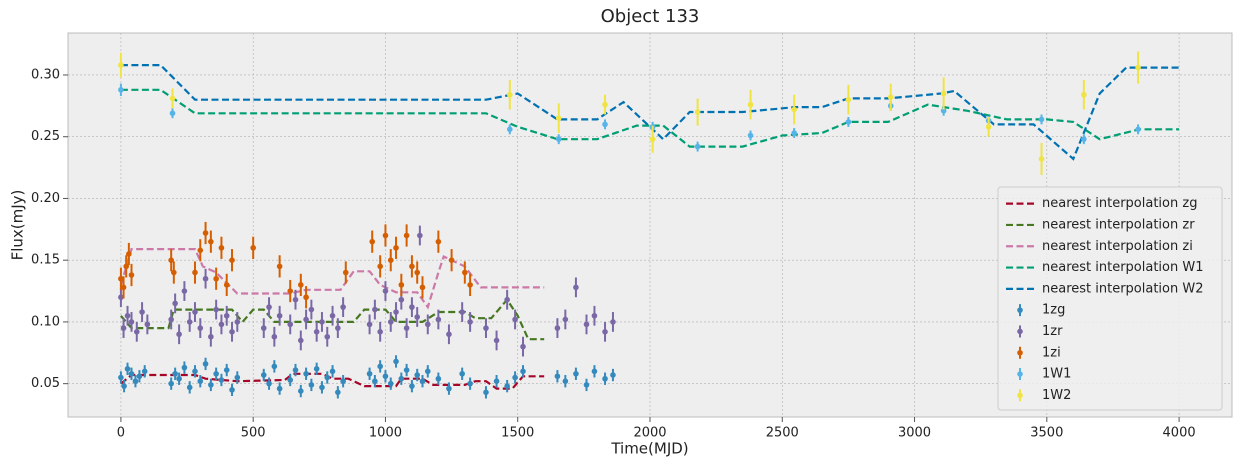  Describe the element at coordinates (1051, 352) in the screenshot. I see `legend-label: 1zi` at that location.